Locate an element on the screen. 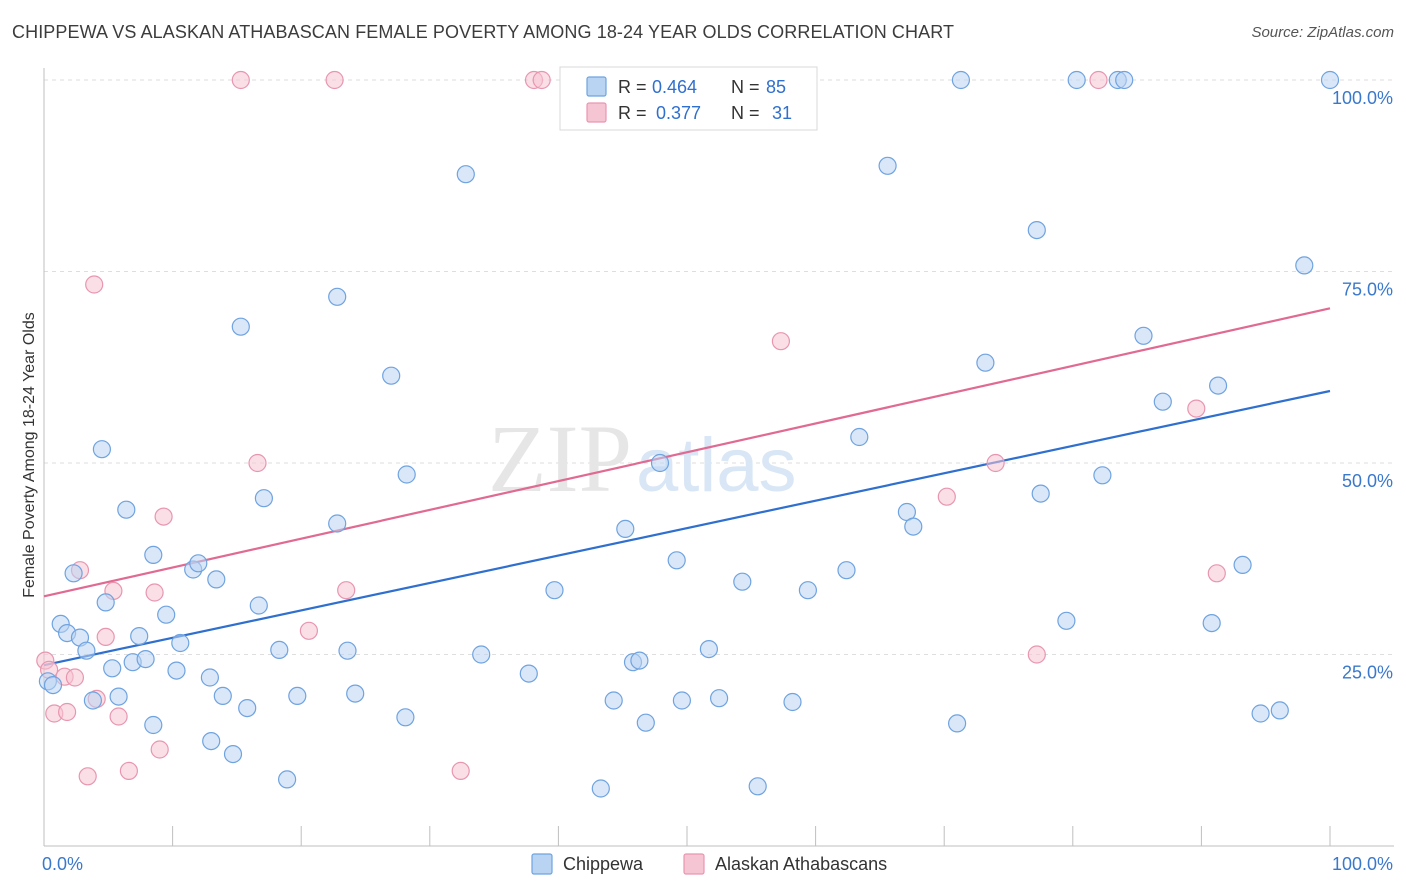  y-tick-label-3: 100.0% is located at coordinates (1362, 98).